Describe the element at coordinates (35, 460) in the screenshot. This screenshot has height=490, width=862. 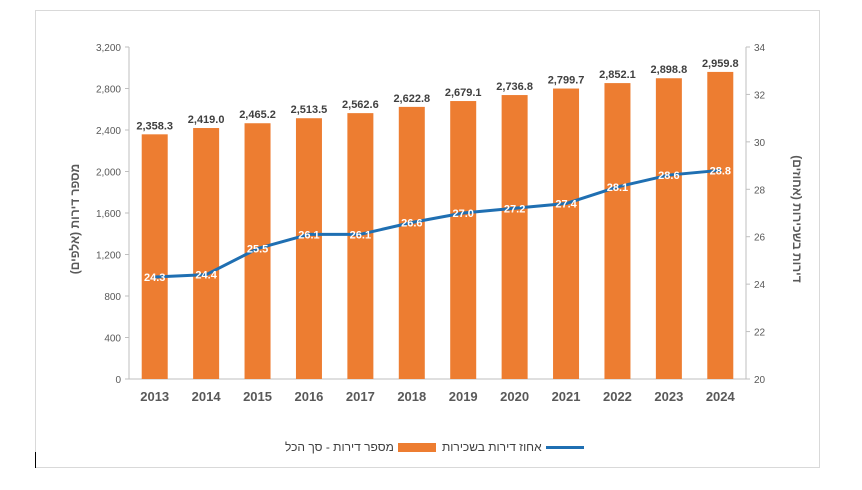
I see `frame-edge-marker` at that location.